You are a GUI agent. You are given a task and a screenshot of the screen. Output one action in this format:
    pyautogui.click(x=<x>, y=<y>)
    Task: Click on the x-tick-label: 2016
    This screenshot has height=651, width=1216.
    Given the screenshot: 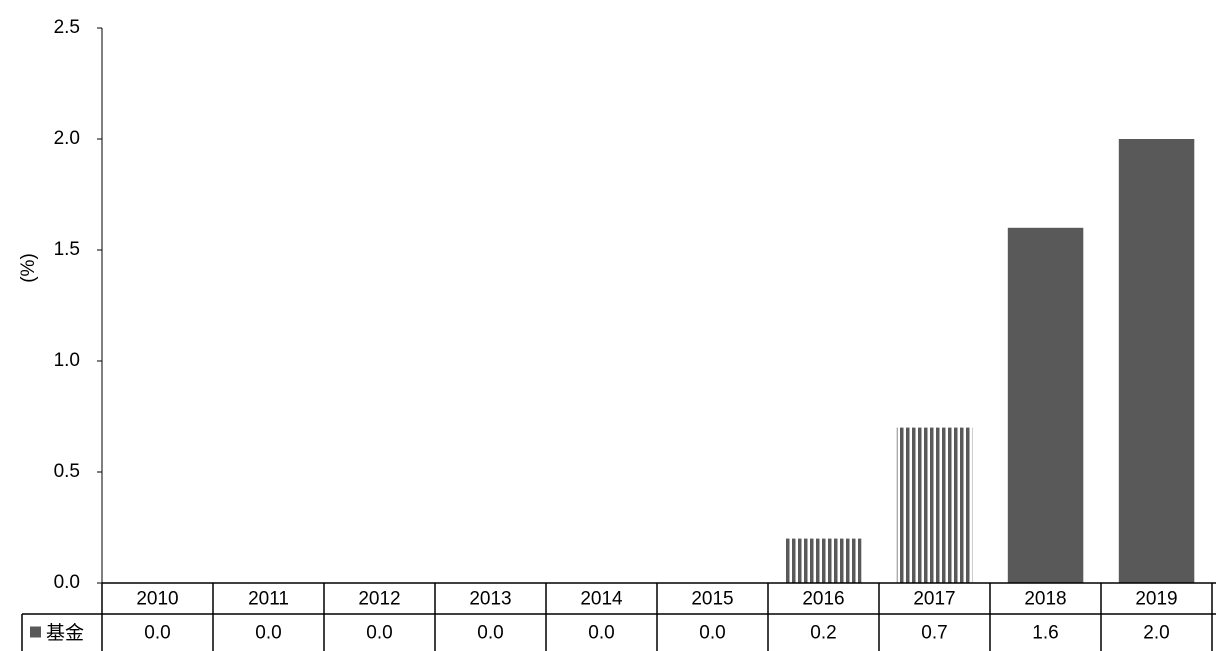 What is the action you would take?
    pyautogui.click(x=823, y=599)
    